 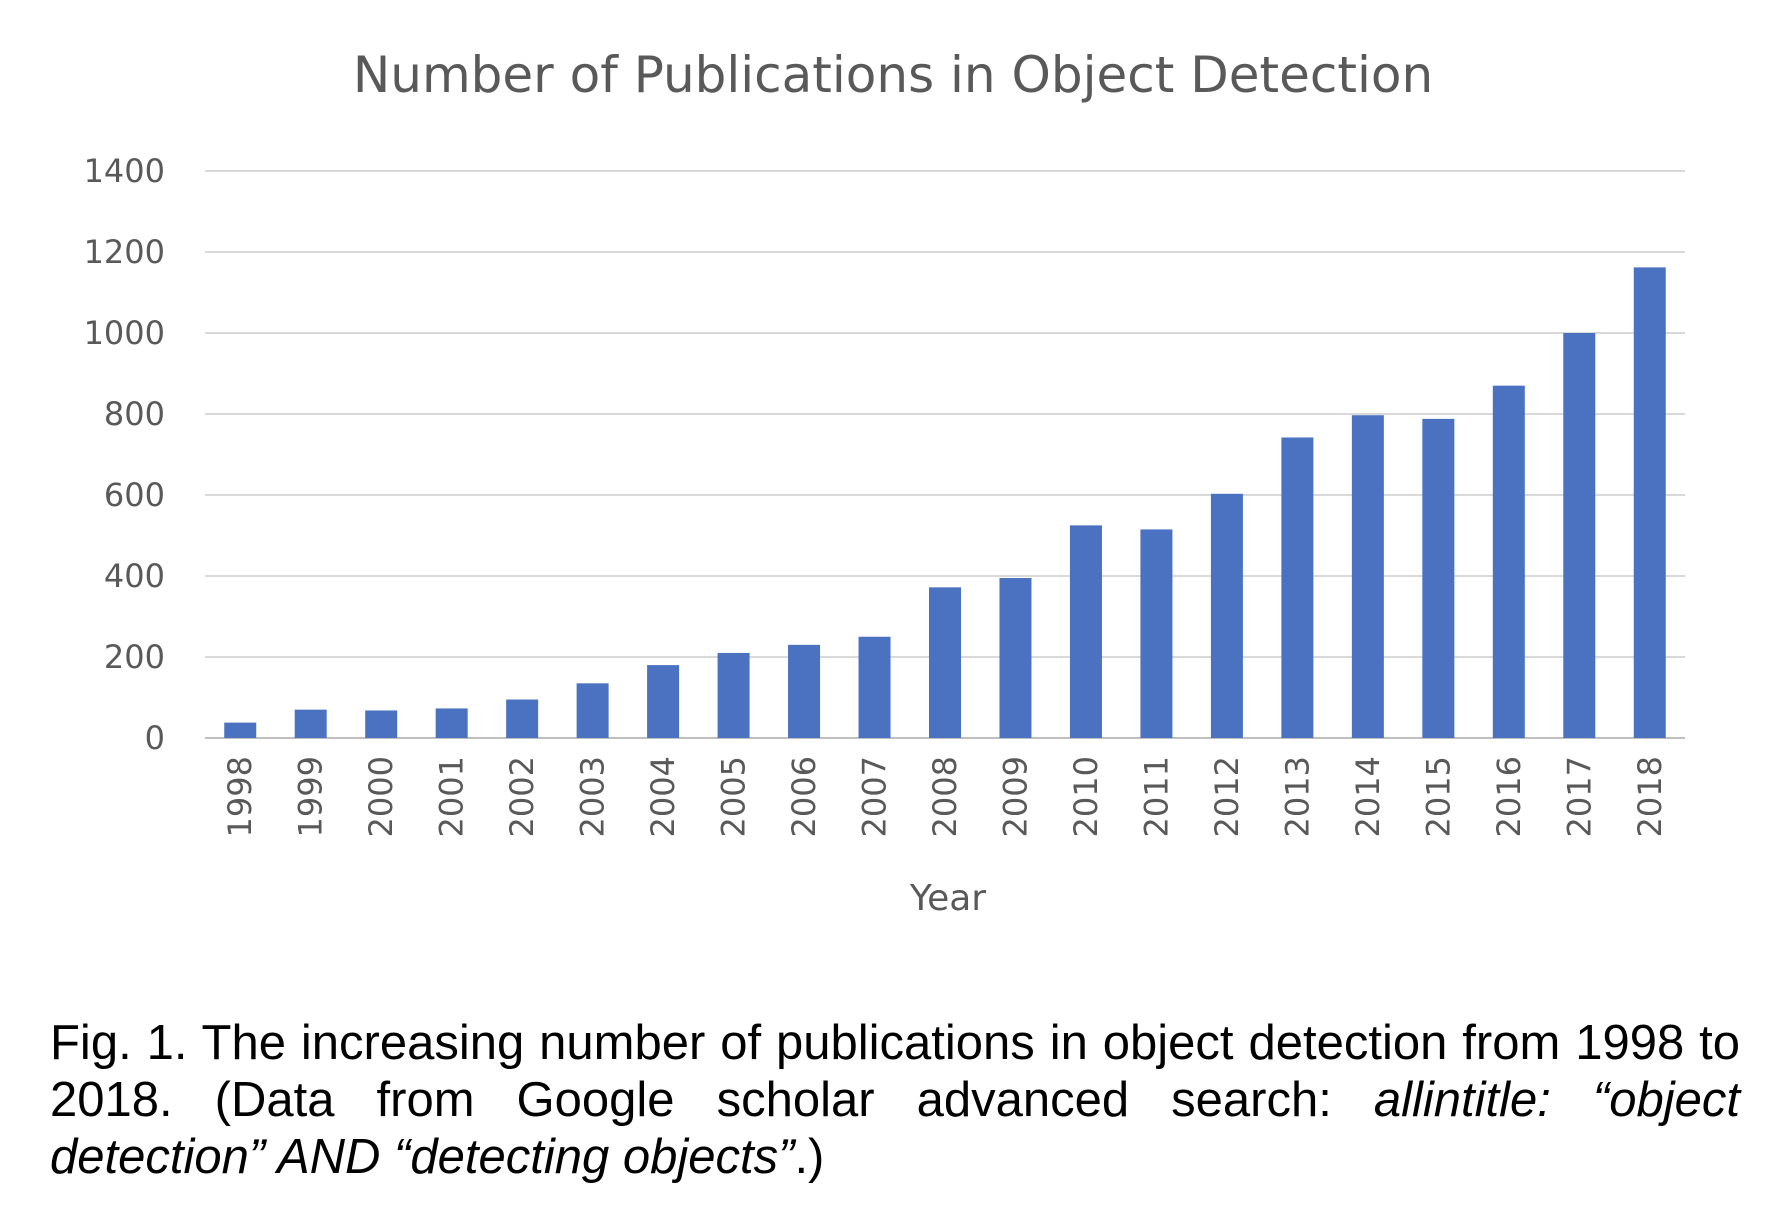 What do you see at coordinates (381, 724) in the screenshot?
I see `bar-2000` at bounding box center [381, 724].